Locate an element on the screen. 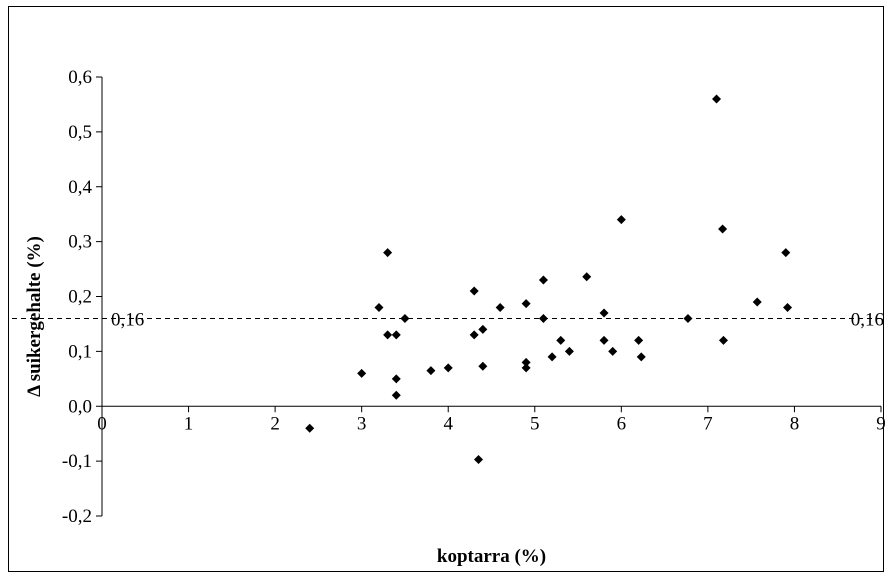 Image resolution: width=888 pixels, height=576 pixels. y-tick-label: 0,4 is located at coordinates (80, 187).